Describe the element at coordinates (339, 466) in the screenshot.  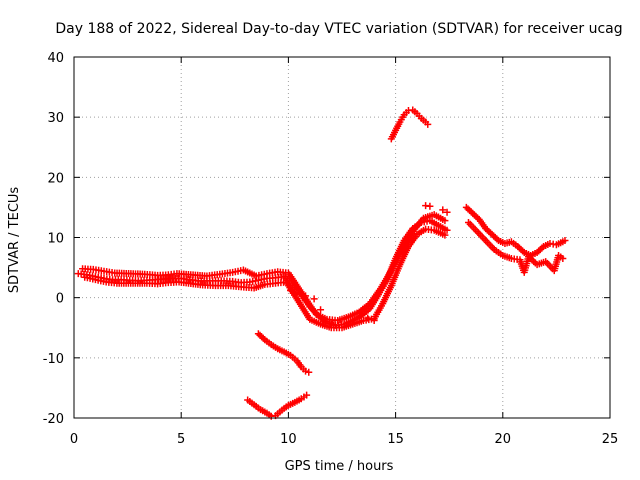
I see `x-axis-label: GPS time / hours` at that location.